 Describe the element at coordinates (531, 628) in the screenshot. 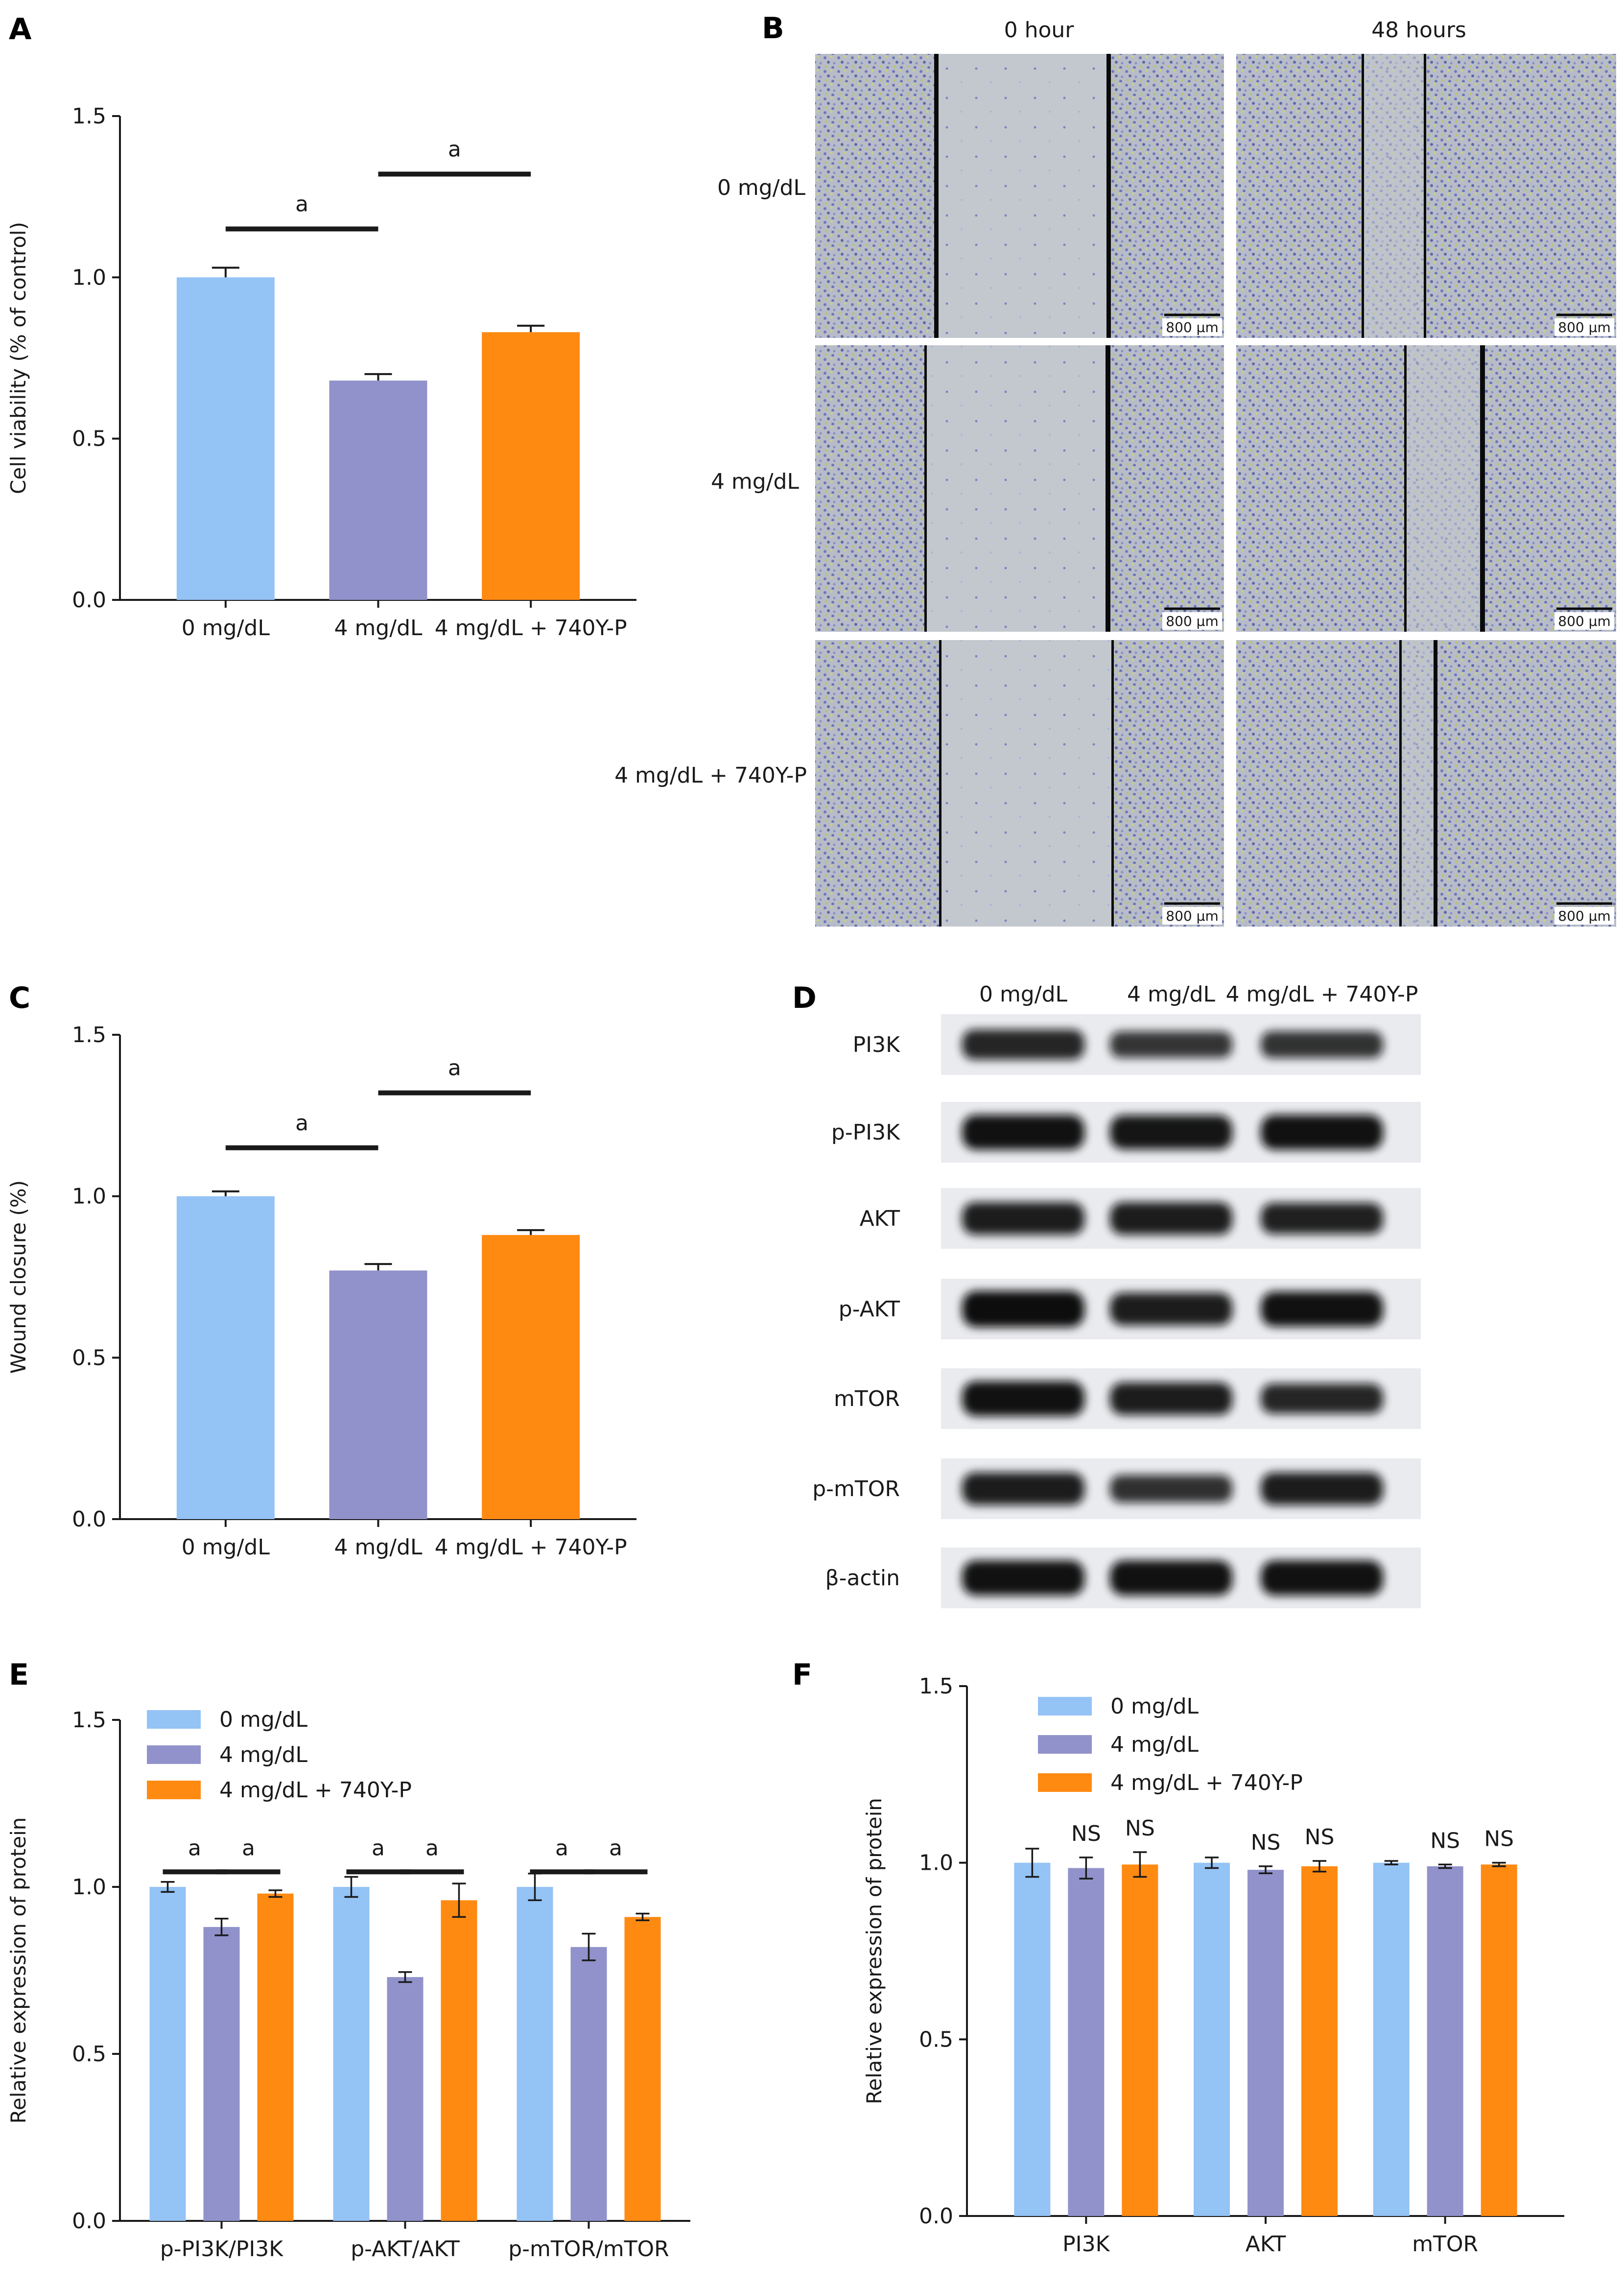

I see `x-tick-label: 4 mg/dL + 740Y-P` at that location.